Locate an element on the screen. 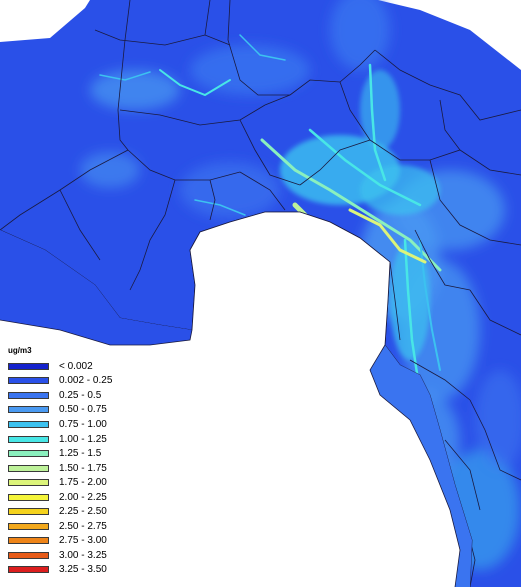 This screenshot has width=521, height=587. legend-item: 0.50 - 0.75 is located at coordinates (78, 410).